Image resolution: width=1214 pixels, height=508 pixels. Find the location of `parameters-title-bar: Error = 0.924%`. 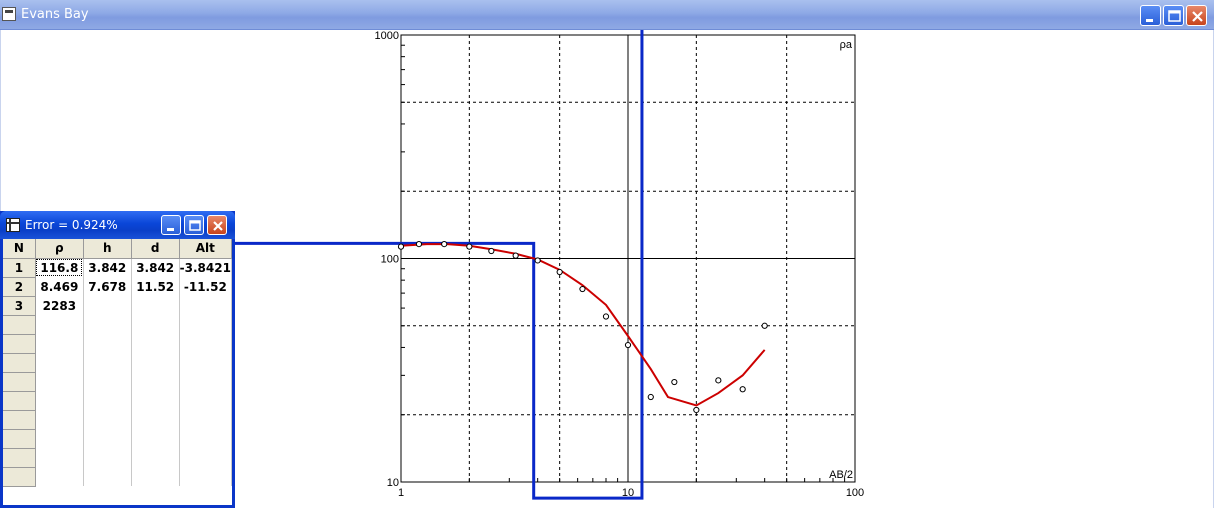

parameters-title-bar: Error = 0.924% is located at coordinates (117, 225).